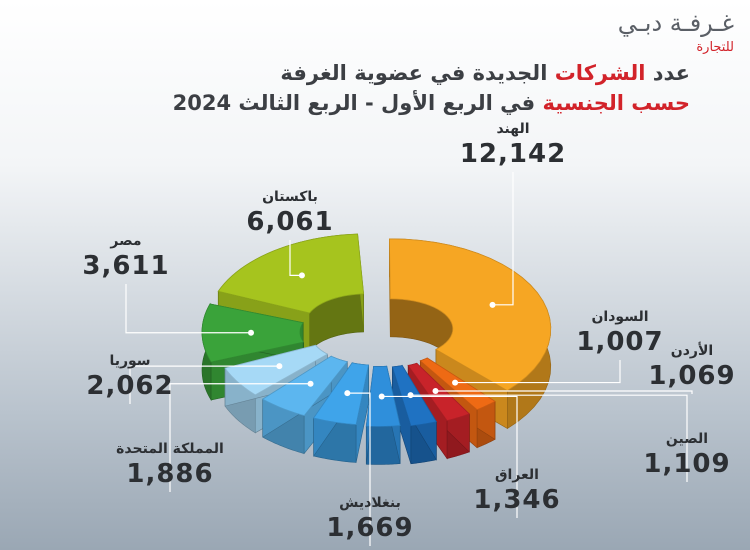 Image resolution: width=750 pixels, height=550 pixels. Describe the element at coordinates (290, 197) in the screenshot. I see `slice-label-name: باكستان` at that location.